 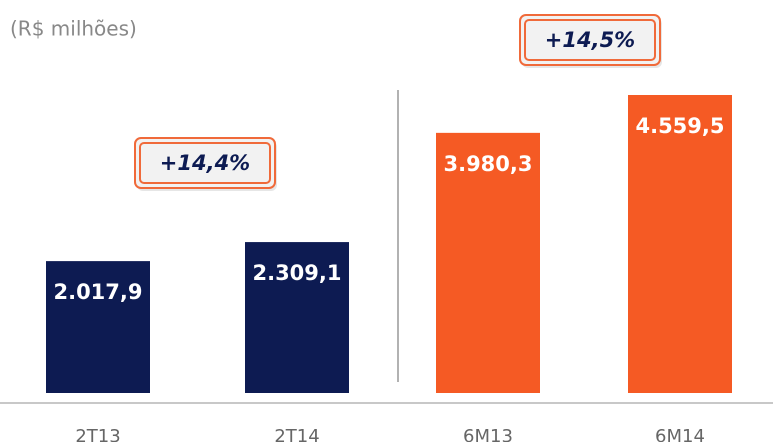 I want to click on value-label: 2.309,1, so click(x=296, y=273).